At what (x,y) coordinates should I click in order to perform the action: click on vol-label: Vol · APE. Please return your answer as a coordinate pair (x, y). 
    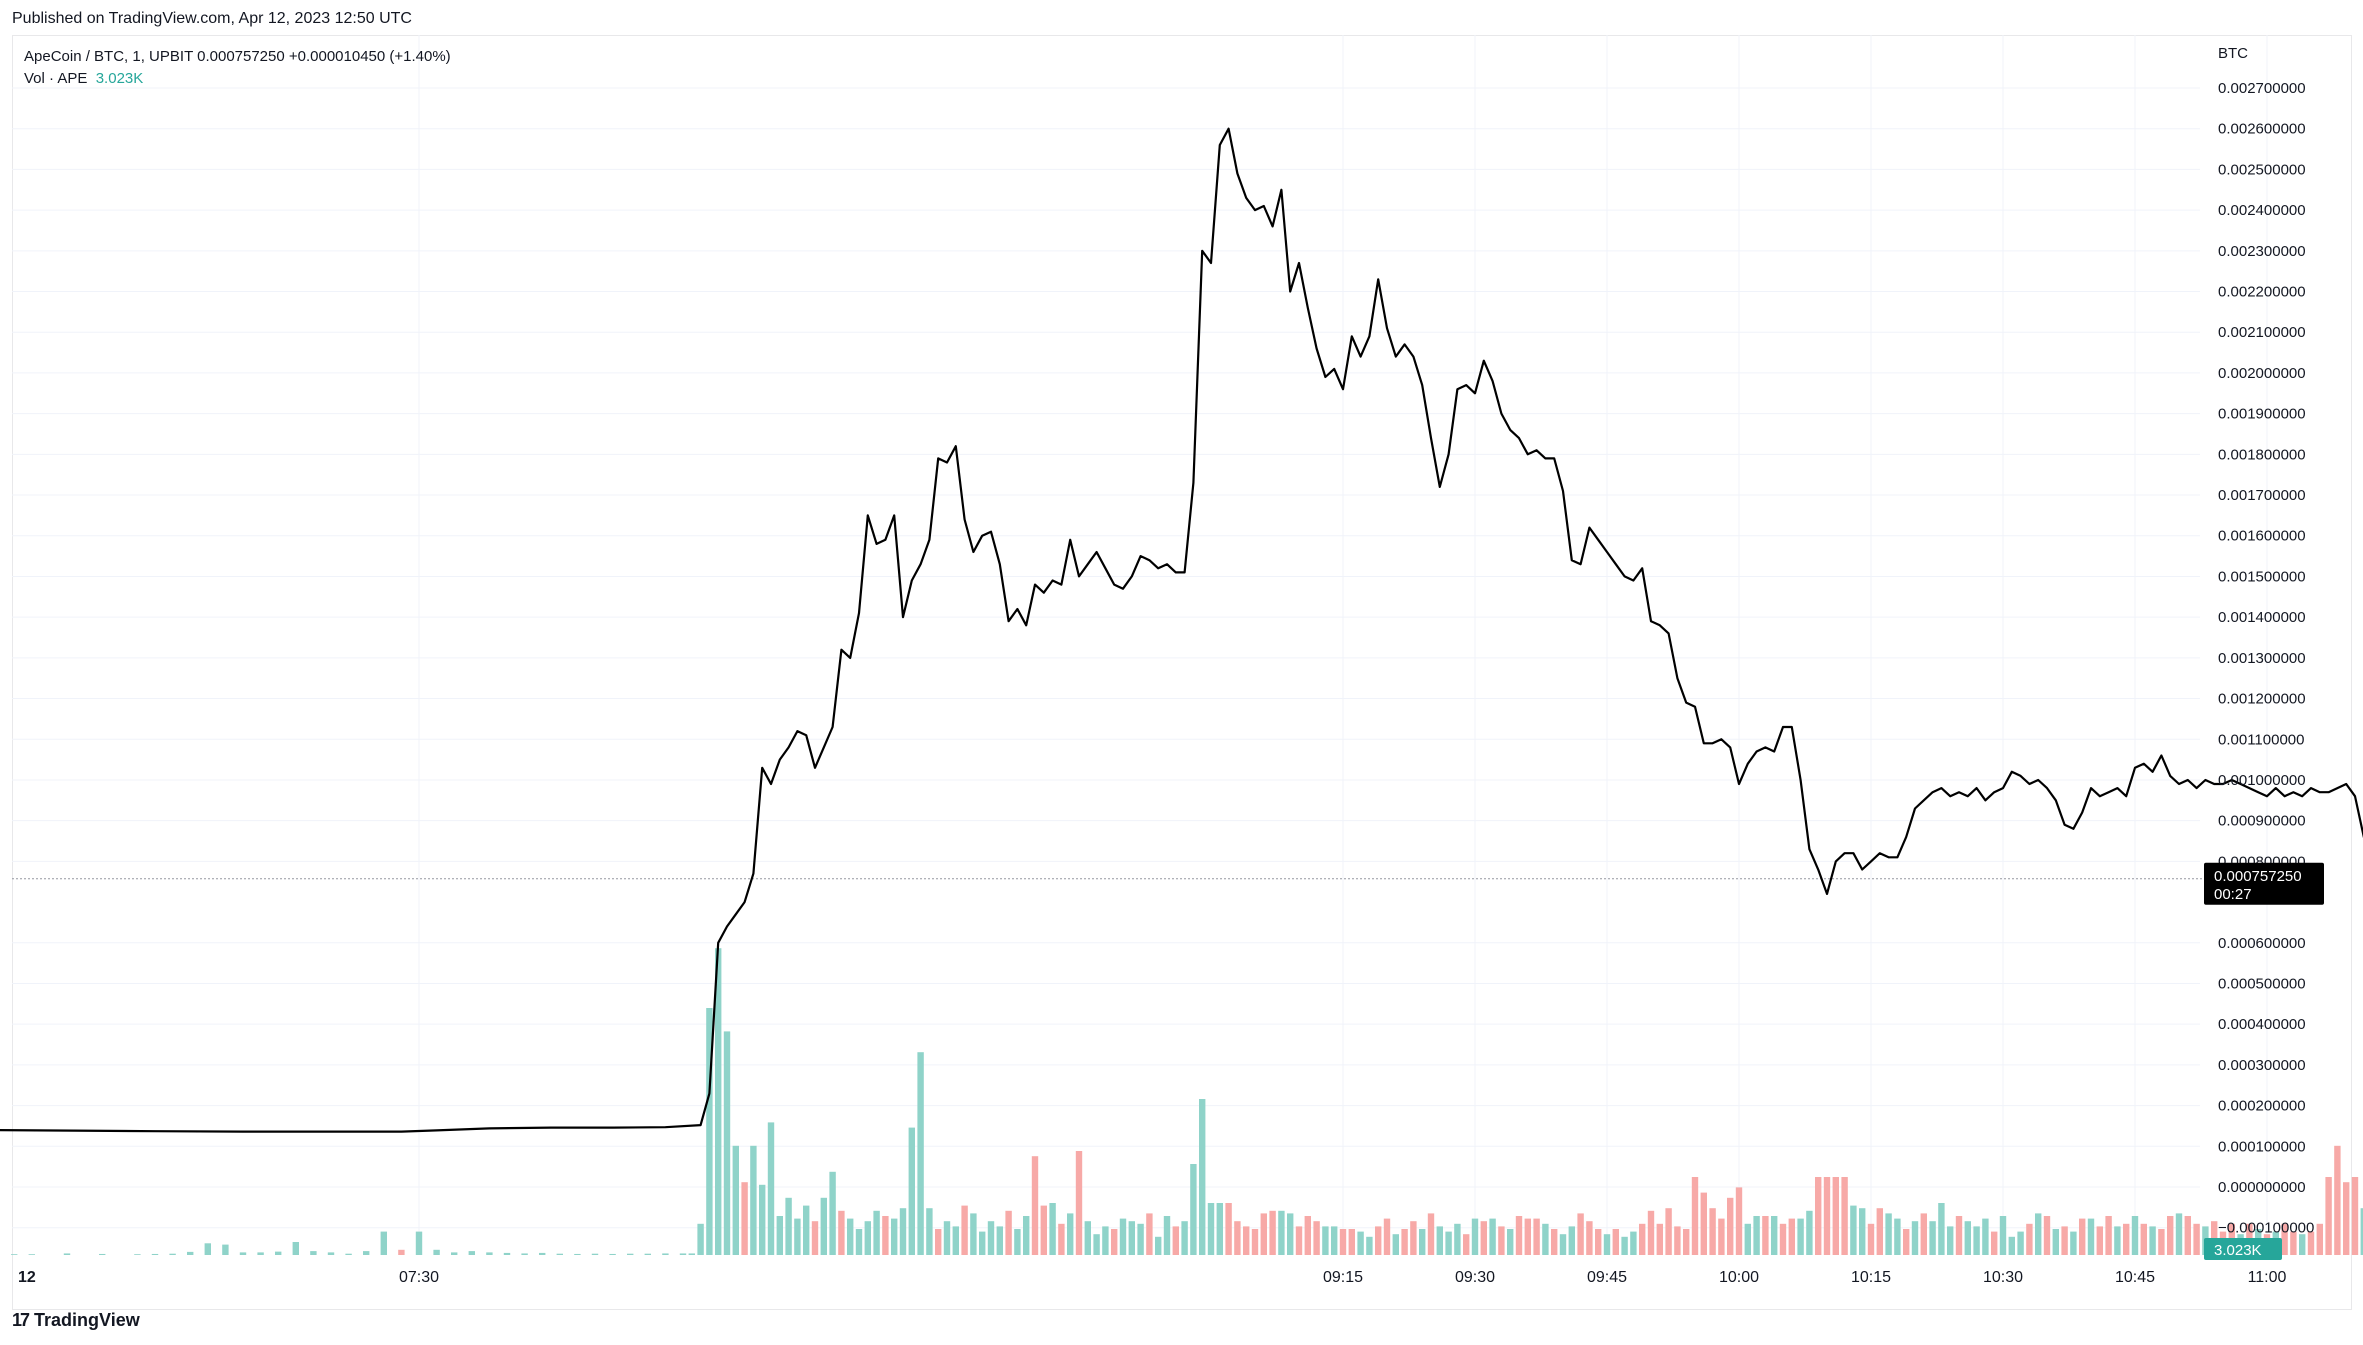
    Looking at the image, I should click on (56, 78).